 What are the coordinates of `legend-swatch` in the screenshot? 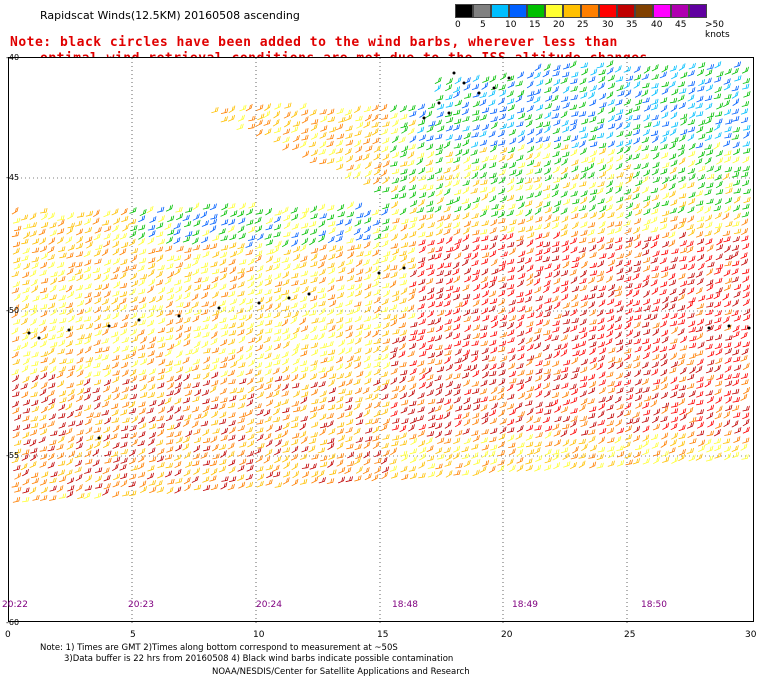 It's located at (482, 11).